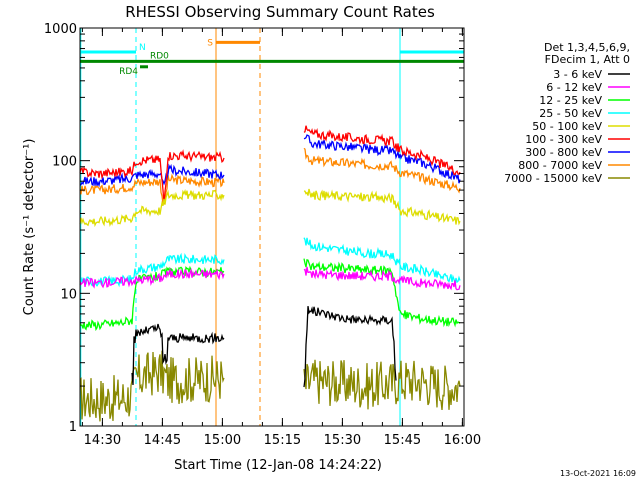  What do you see at coordinates (598, 473) in the screenshot?
I see `footer-timestamp: 13-Oct-2021 16:09` at bounding box center [598, 473].